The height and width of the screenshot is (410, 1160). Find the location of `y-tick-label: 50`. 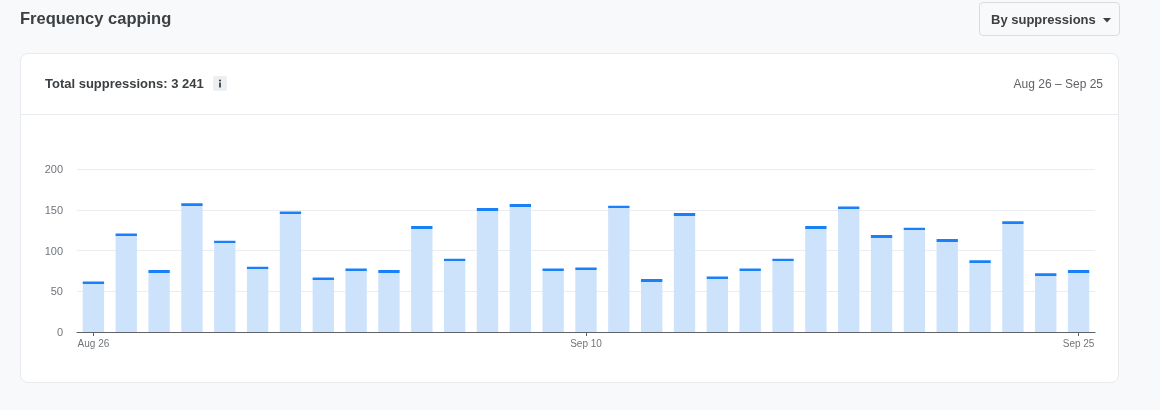

y-tick-label: 50 is located at coordinates (56, 291).